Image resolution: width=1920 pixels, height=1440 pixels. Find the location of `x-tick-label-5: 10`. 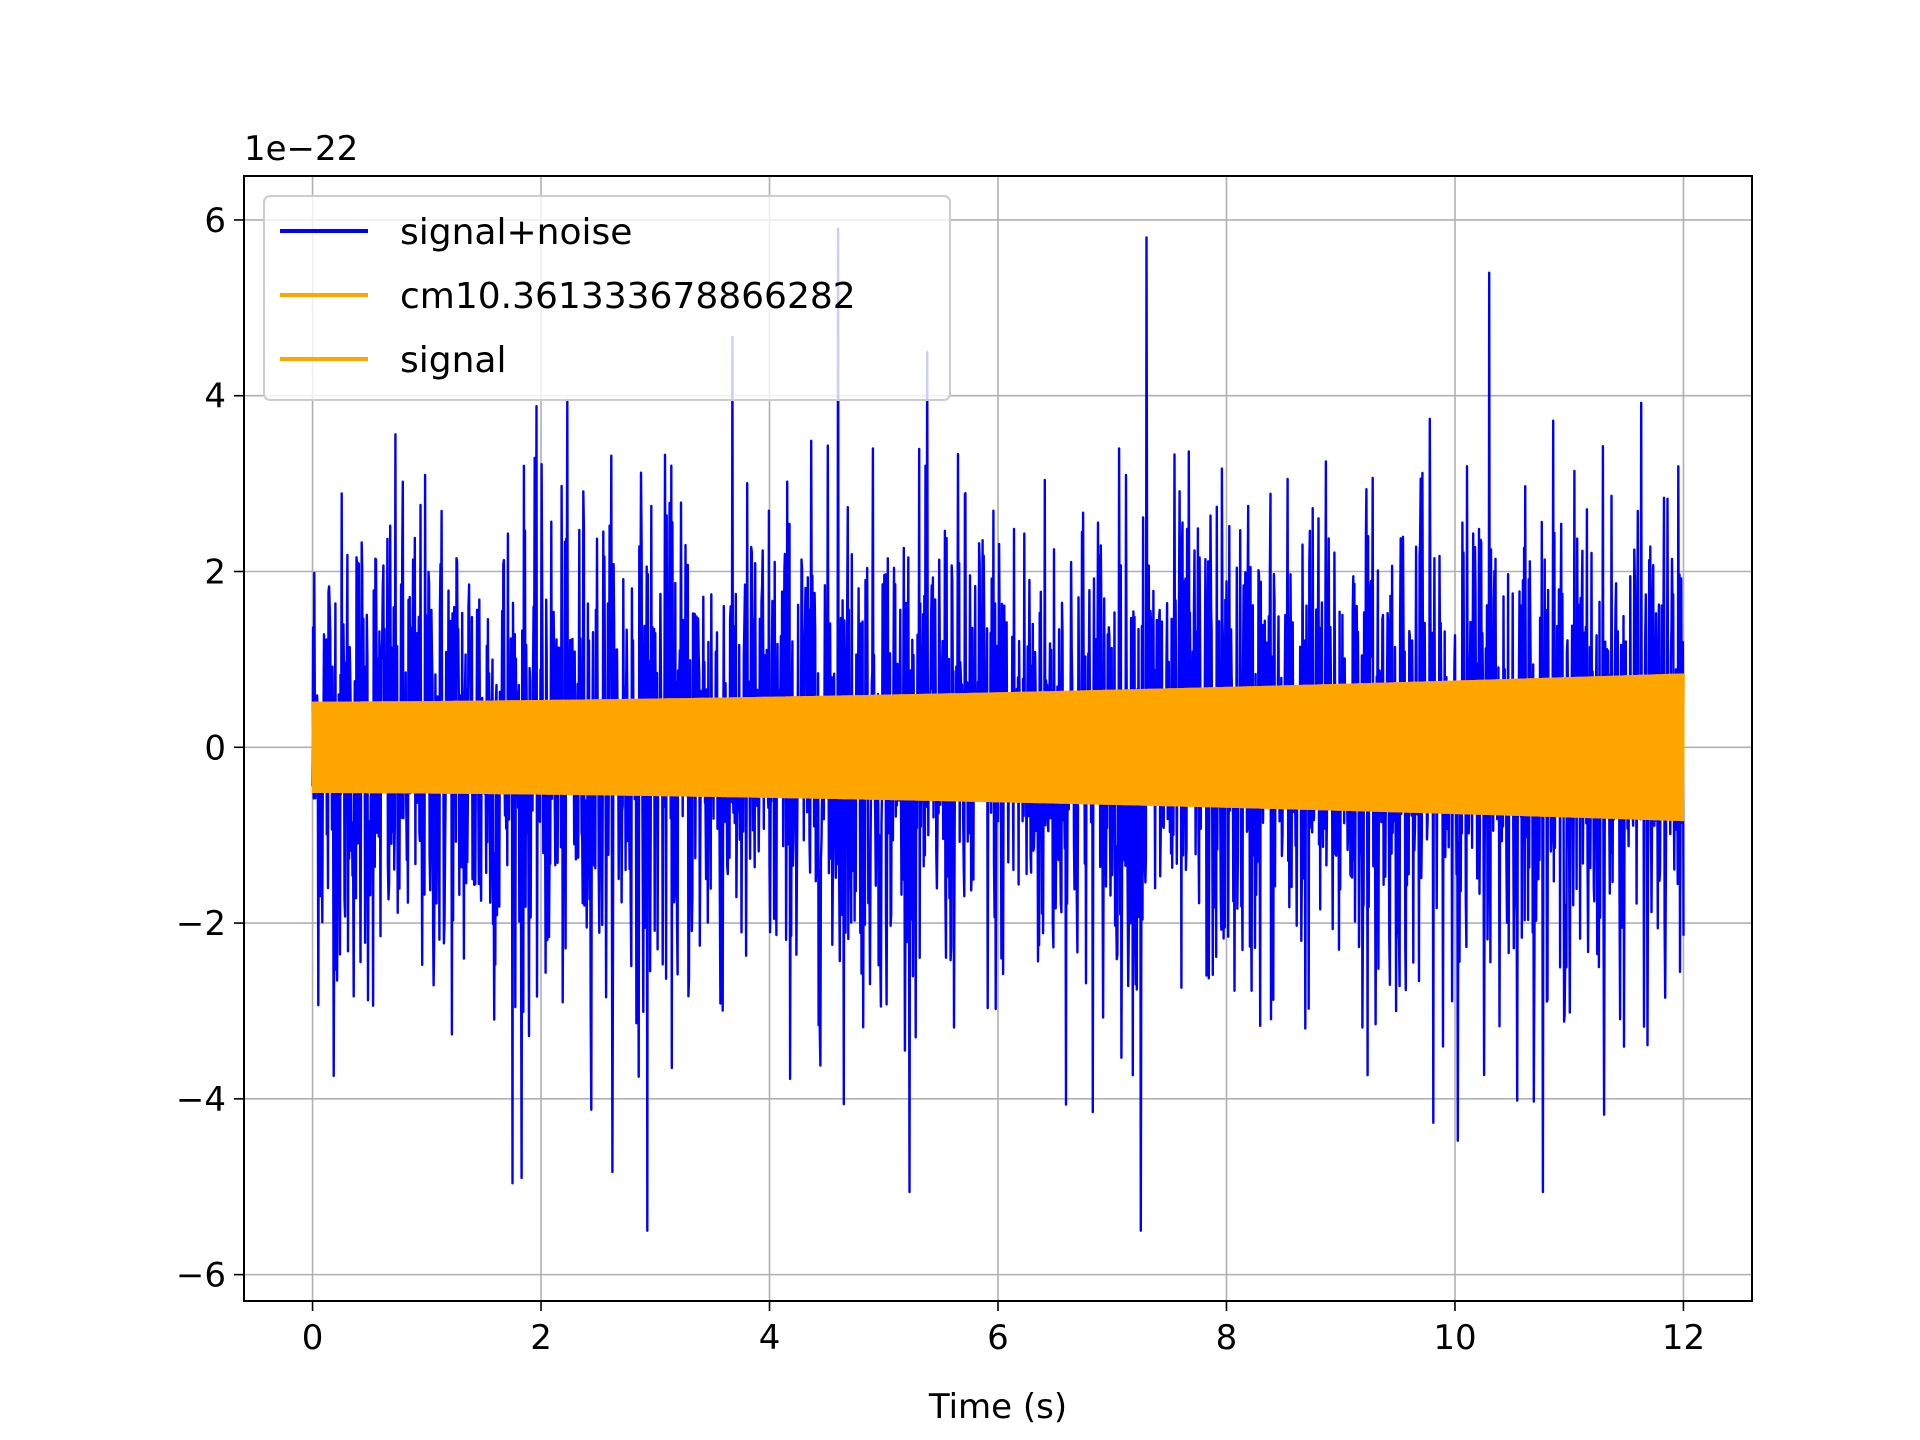

x-tick-label-5: 10 is located at coordinates (1454, 1338).